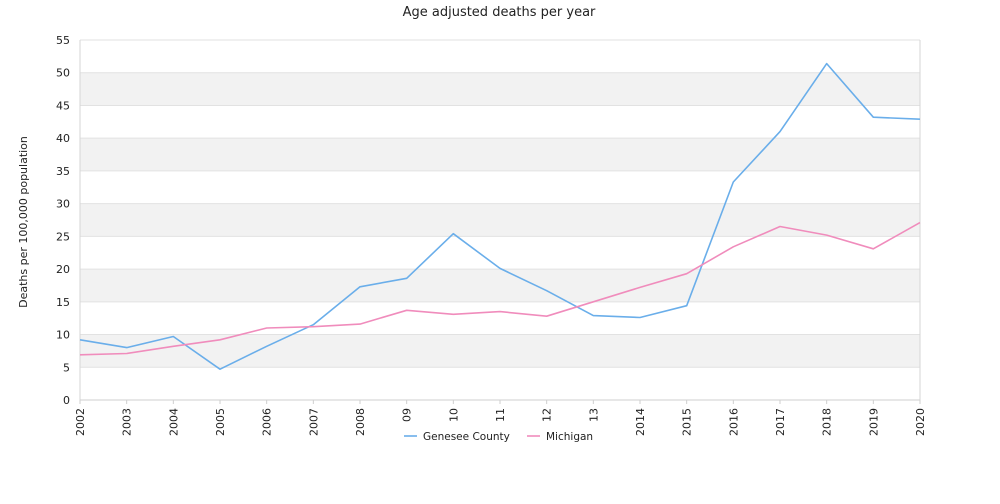 The image size is (1000, 504). I want to click on legend-label: Genesee County, so click(466, 437).